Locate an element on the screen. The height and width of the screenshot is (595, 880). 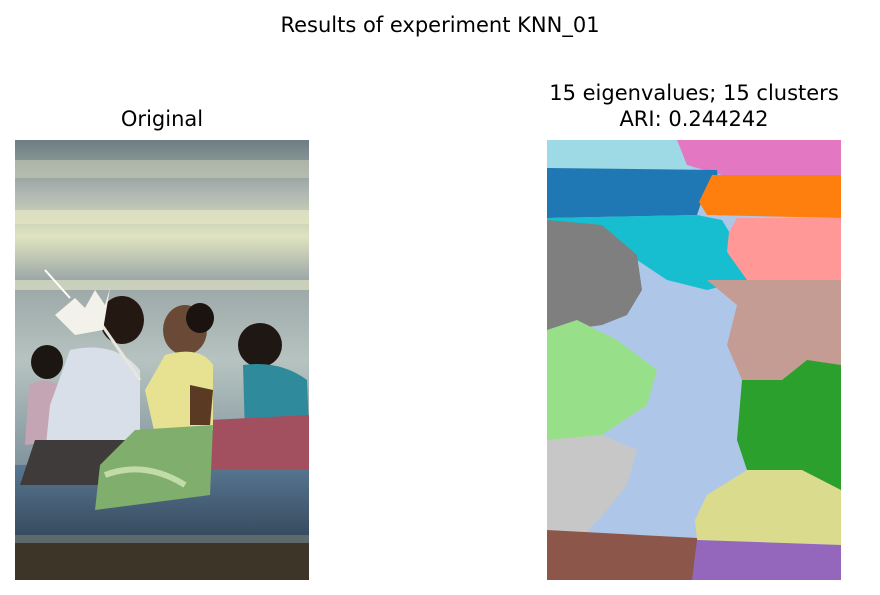
original-image-title: Original is located at coordinates (162, 119).